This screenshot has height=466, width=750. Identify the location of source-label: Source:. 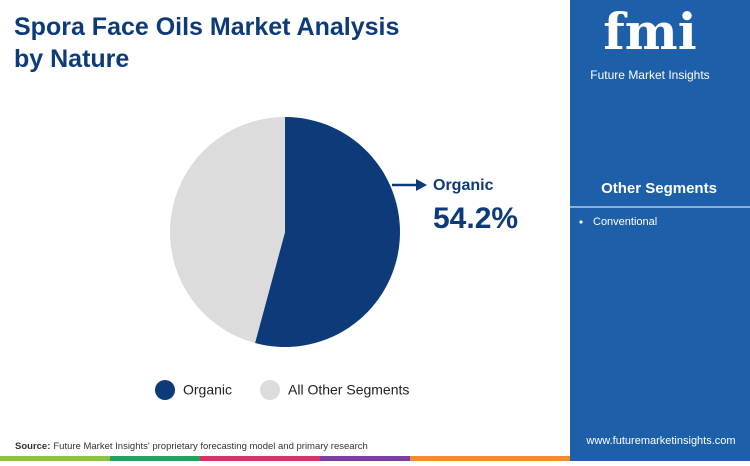
(32, 446).